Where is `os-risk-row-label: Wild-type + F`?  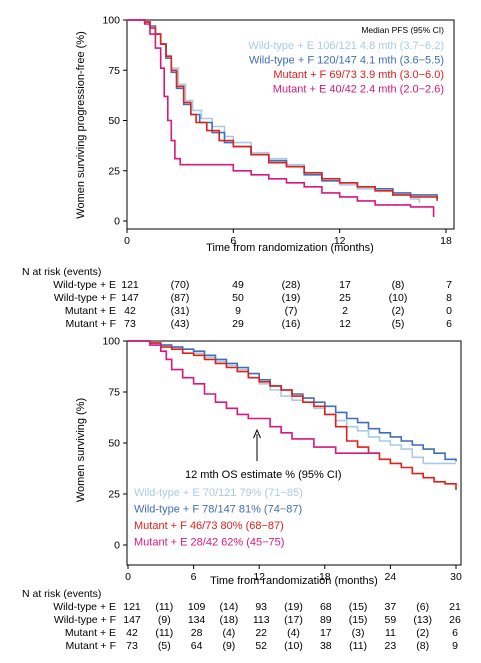 os-risk-row-label: Wild-type + F is located at coordinates (85, 620).